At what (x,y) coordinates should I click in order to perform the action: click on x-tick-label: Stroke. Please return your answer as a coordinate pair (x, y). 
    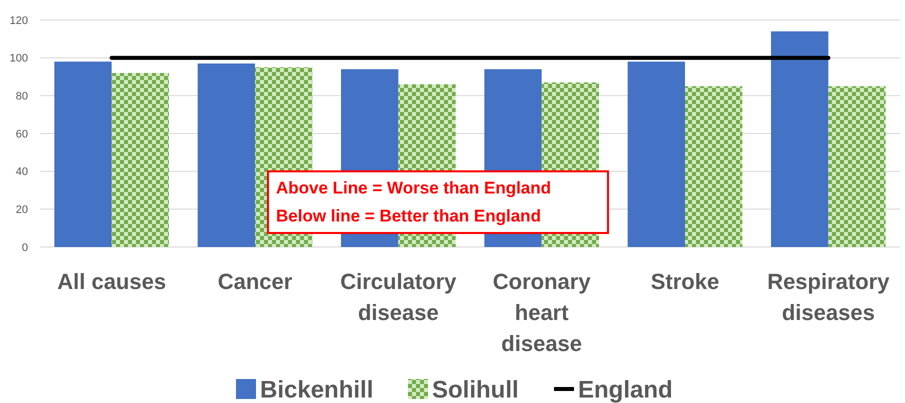
    Looking at the image, I should click on (685, 281).